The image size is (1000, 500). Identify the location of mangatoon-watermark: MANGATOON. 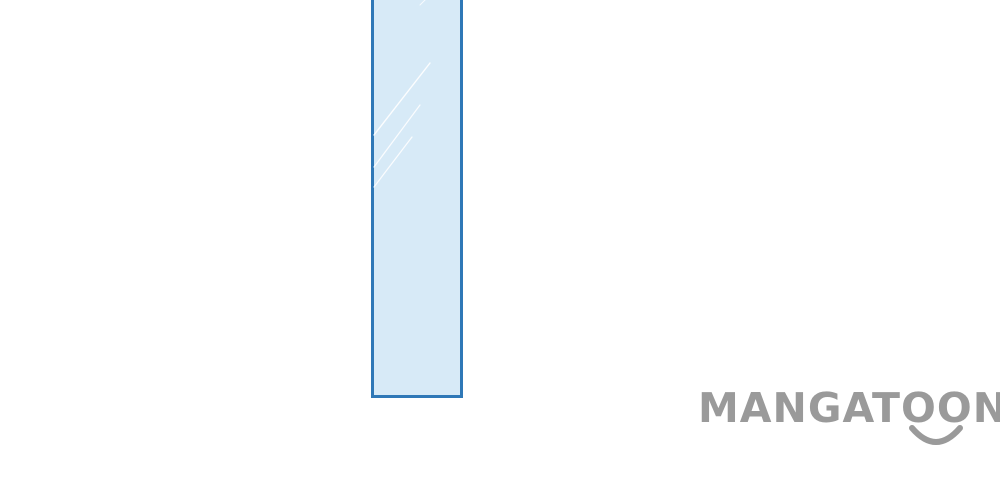
(849, 419).